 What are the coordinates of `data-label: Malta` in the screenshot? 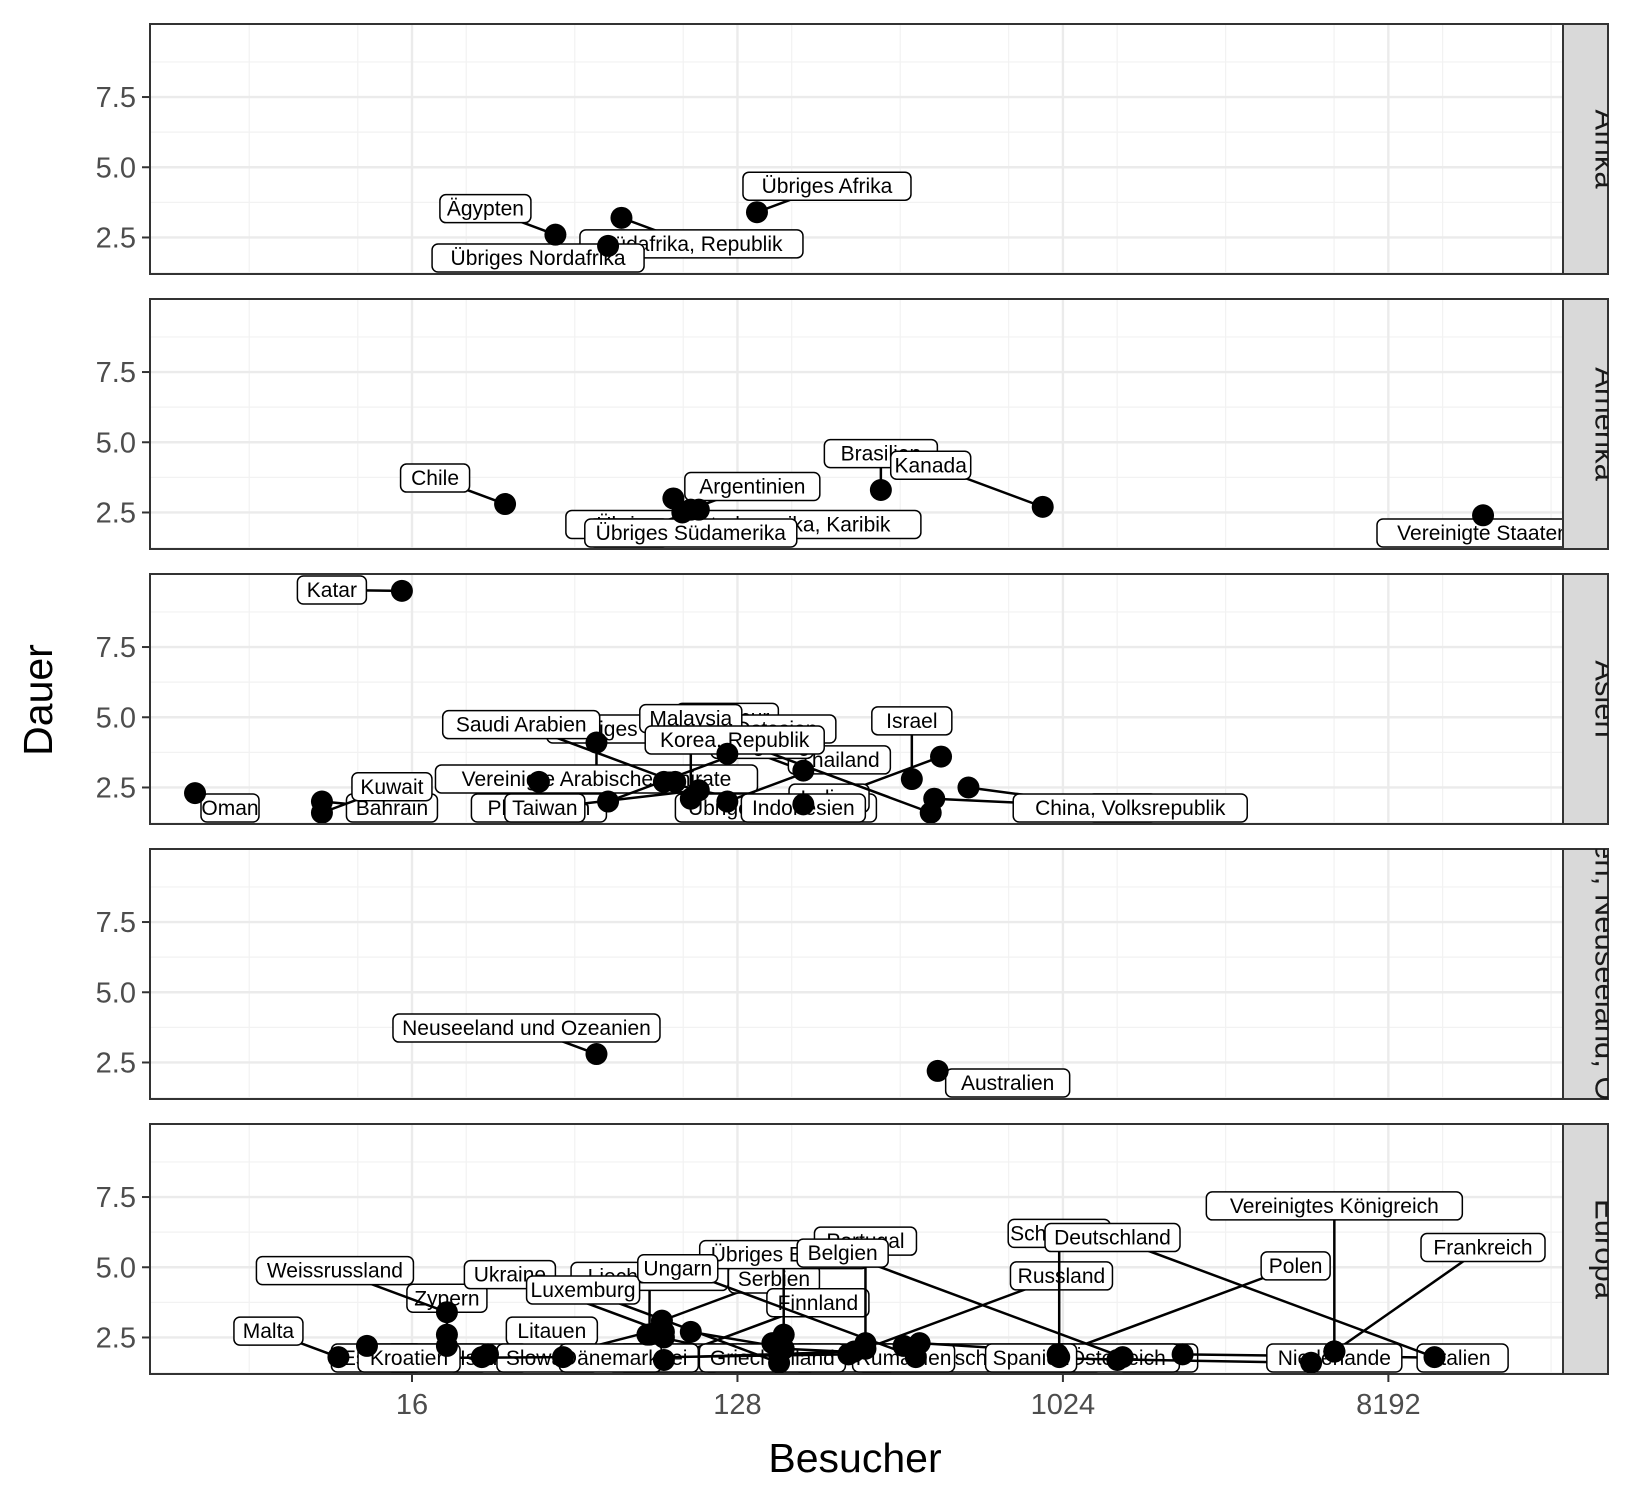 It's located at (268, 1331).